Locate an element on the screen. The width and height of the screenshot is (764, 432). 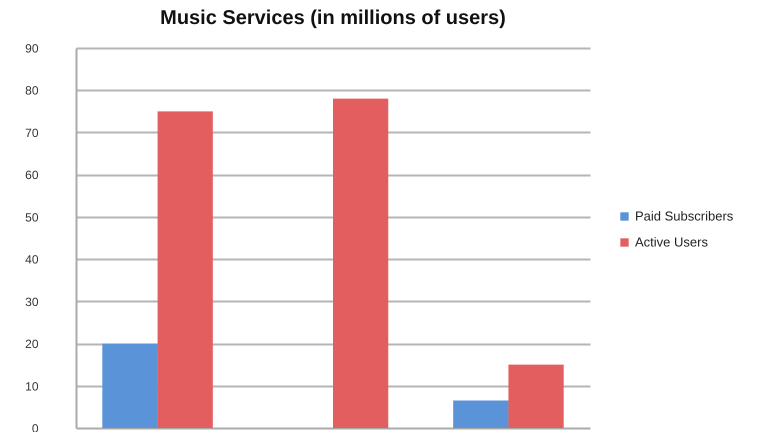
y-tick-label: 20 is located at coordinates (32, 344).